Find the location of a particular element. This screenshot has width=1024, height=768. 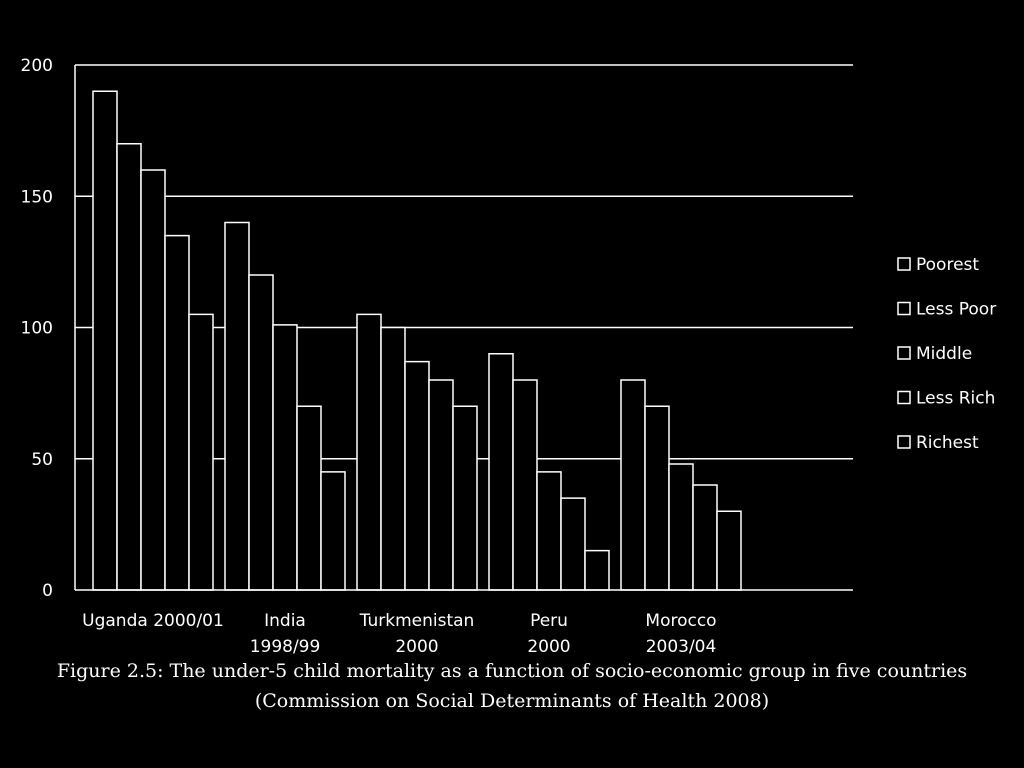

x-category-label: Morocco is located at coordinates (680, 621).